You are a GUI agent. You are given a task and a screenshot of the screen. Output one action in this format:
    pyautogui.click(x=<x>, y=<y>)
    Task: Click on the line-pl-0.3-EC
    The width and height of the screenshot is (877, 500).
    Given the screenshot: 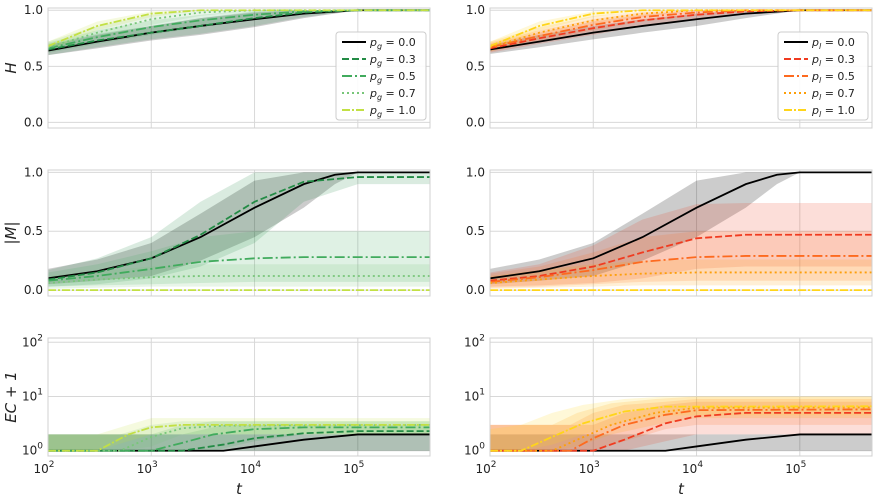 What is the action you would take?
    pyautogui.click(x=681, y=431)
    